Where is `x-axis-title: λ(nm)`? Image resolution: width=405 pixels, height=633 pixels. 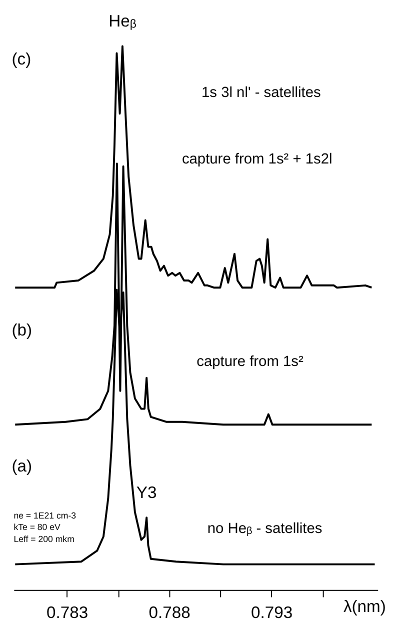 x-axis-title: λ(nm) is located at coordinates (364, 606).